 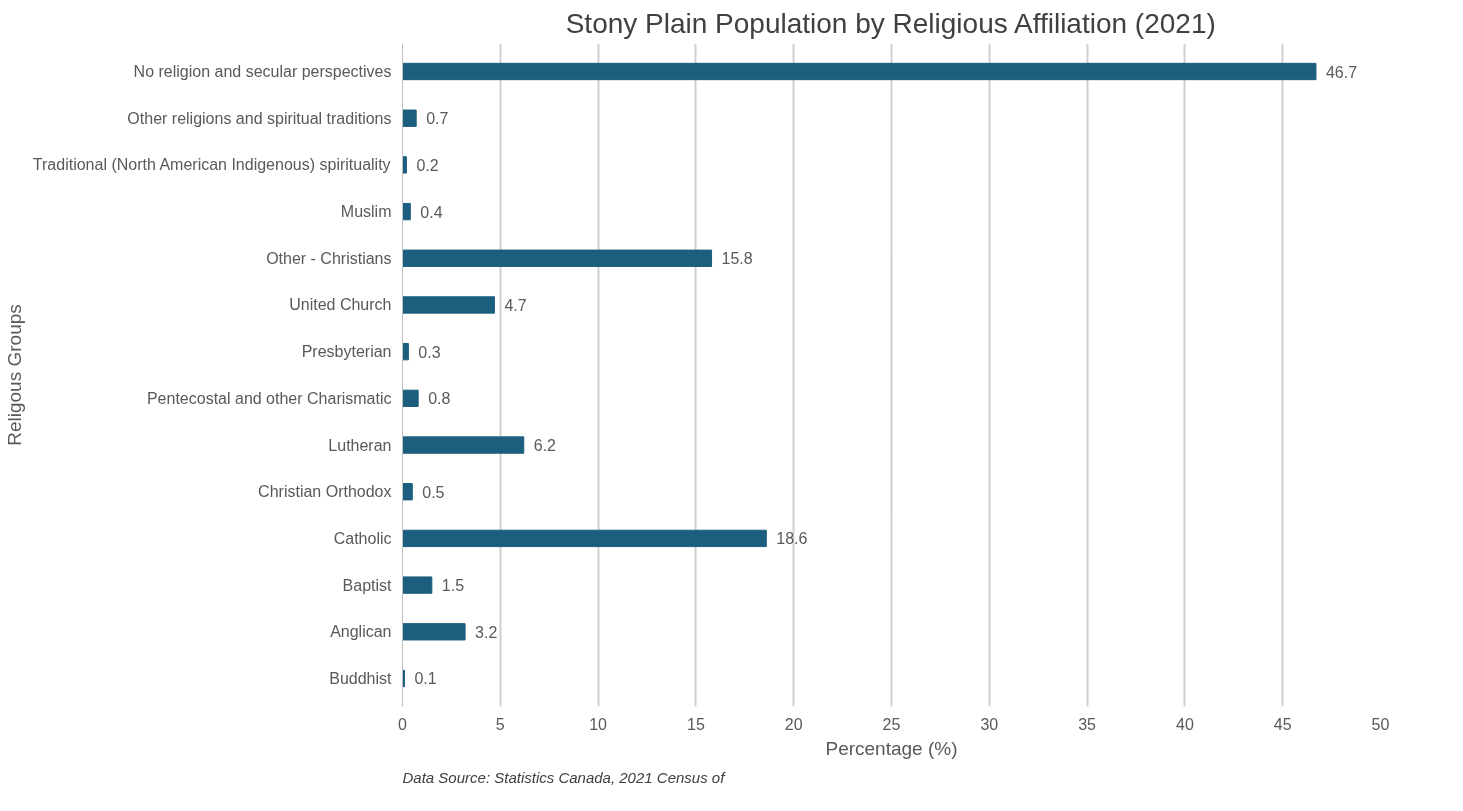 What do you see at coordinates (403, 724) in the screenshot?
I see `x-tick-label: 0` at bounding box center [403, 724].